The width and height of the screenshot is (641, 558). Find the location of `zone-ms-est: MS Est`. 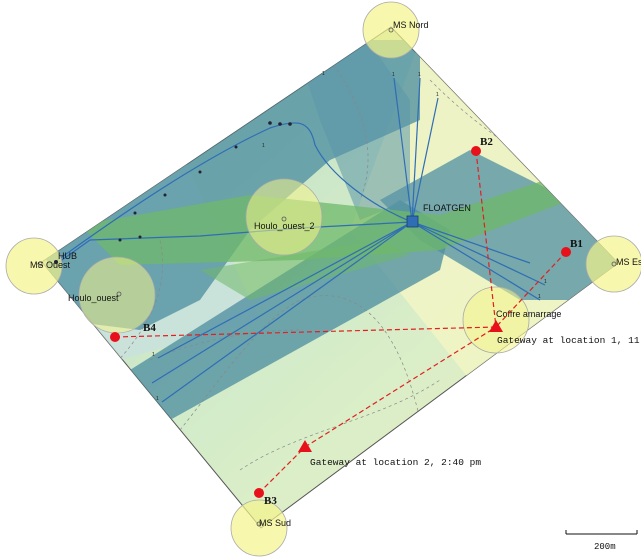

zone-ms-est: MS Est is located at coordinates (613, 264).